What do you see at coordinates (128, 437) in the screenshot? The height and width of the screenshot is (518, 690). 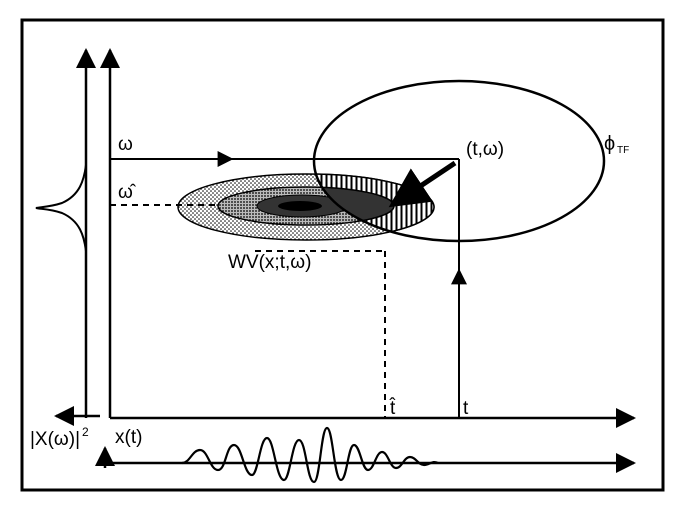 I see `signal-label: x(t)` at bounding box center [128, 437].